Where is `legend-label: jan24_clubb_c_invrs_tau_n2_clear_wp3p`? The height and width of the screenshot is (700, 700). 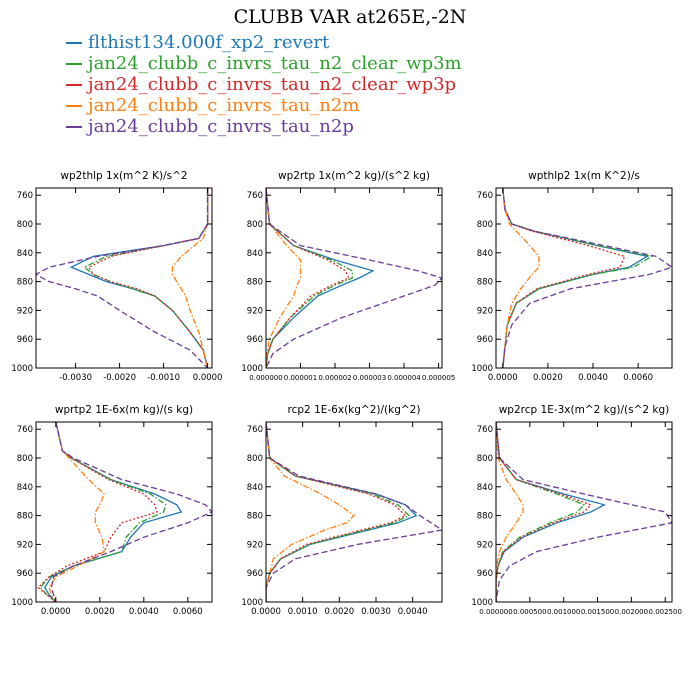 legend-label: jan24_clubb_c_invrs_tau_n2_clear_wp3p is located at coordinates (272, 84).